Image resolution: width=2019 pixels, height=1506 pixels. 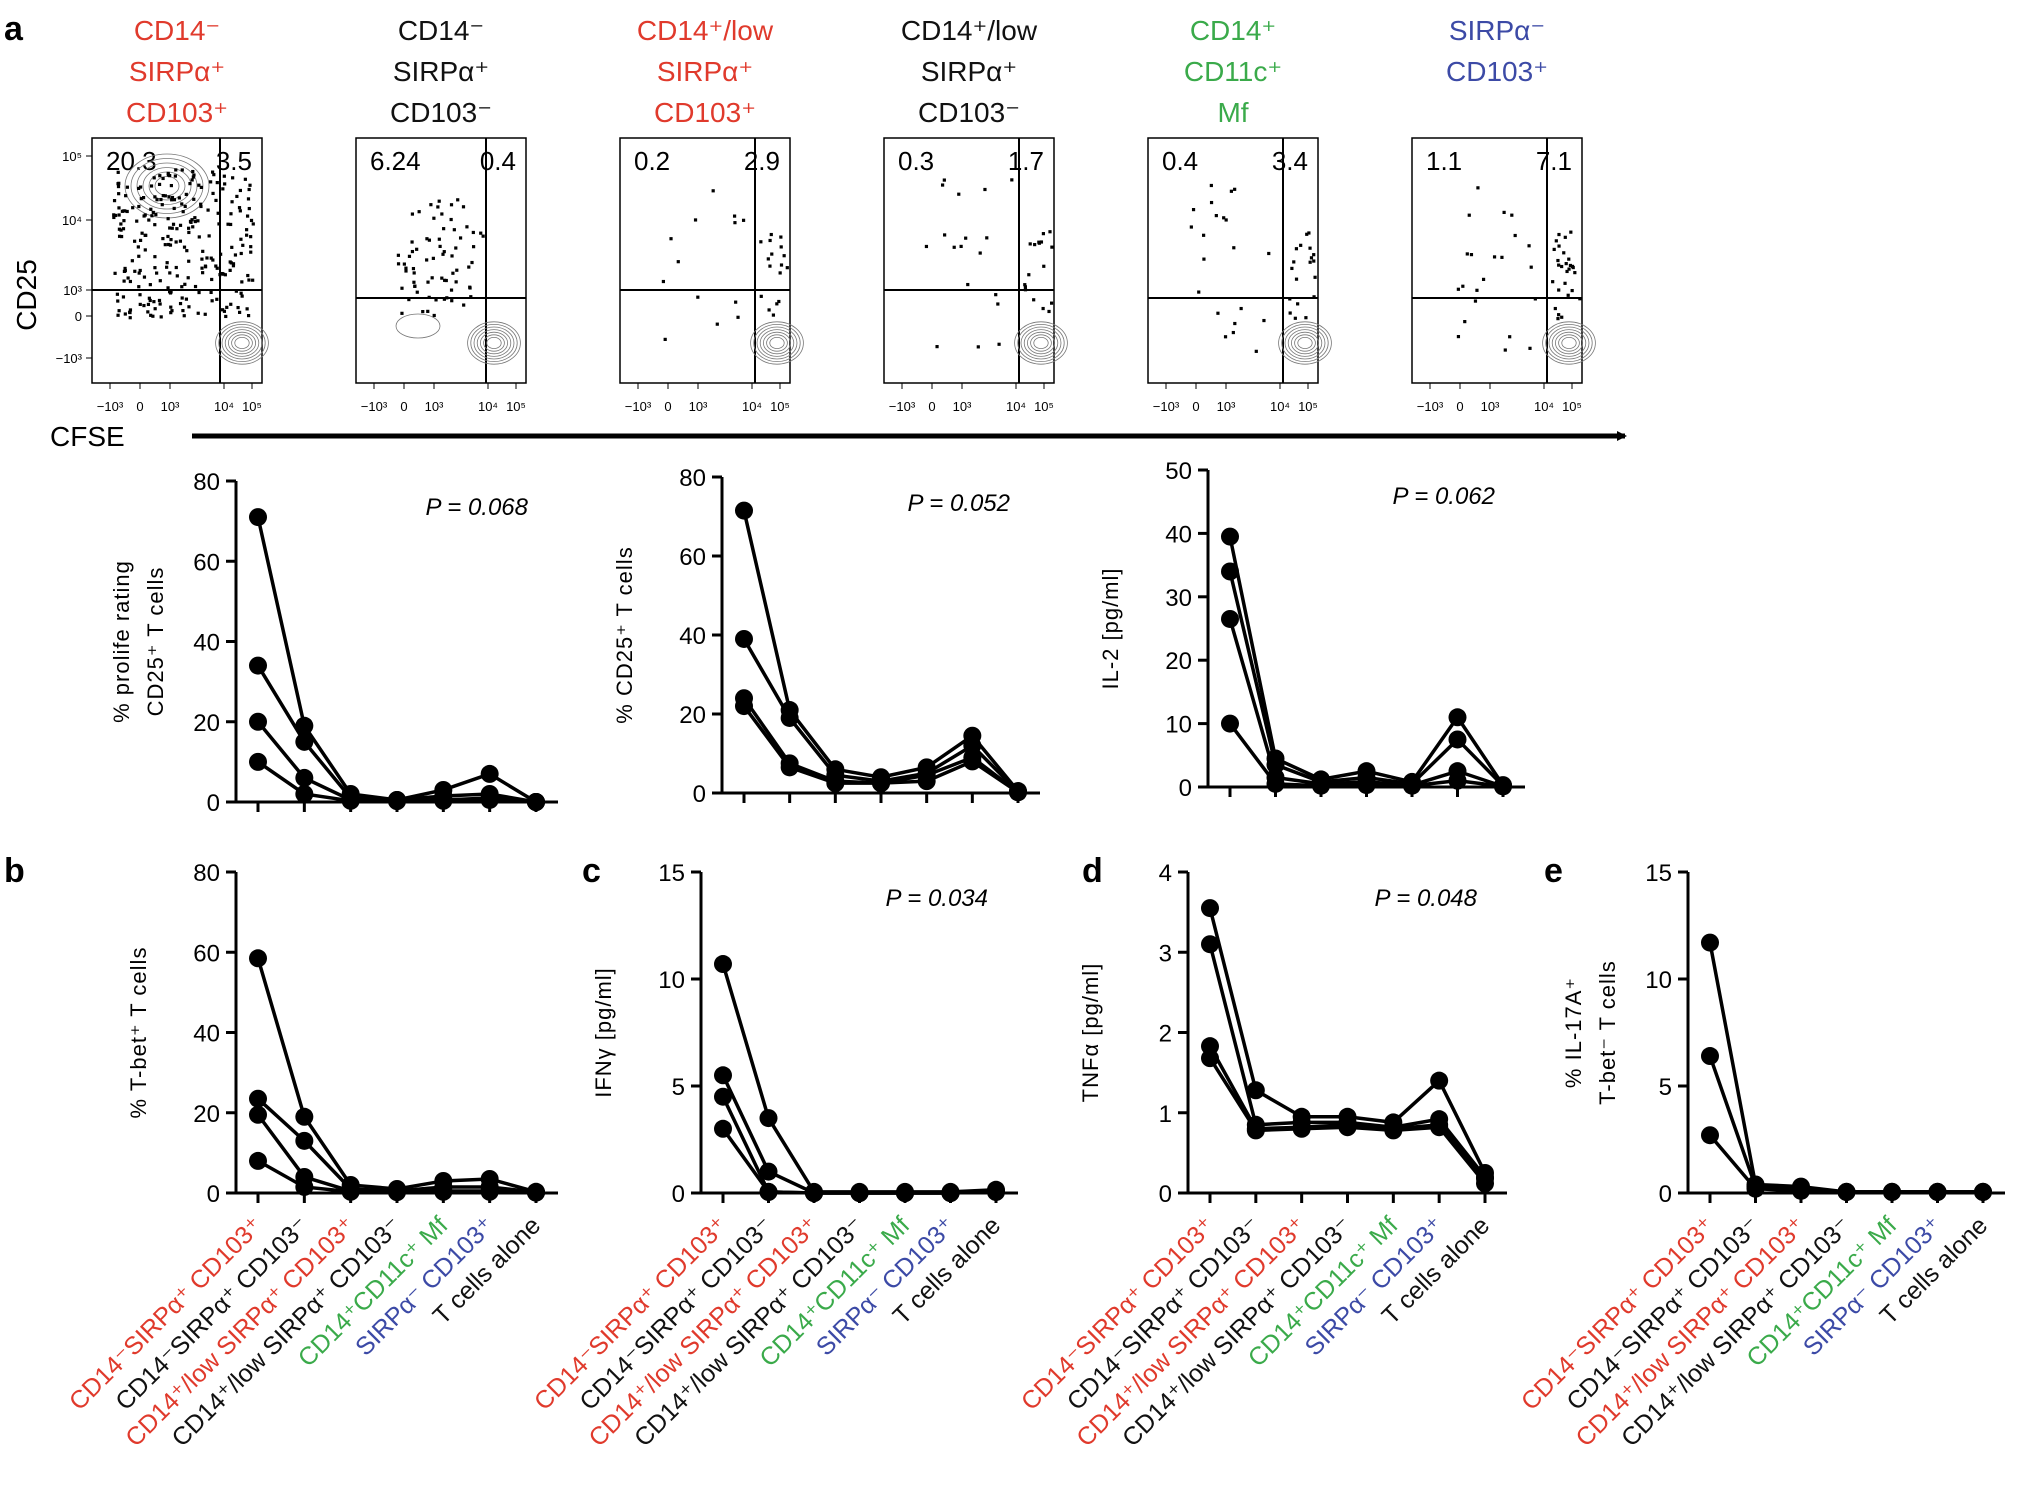 I want to click on flow-right-value: 3.4, so click(x=1290, y=161).